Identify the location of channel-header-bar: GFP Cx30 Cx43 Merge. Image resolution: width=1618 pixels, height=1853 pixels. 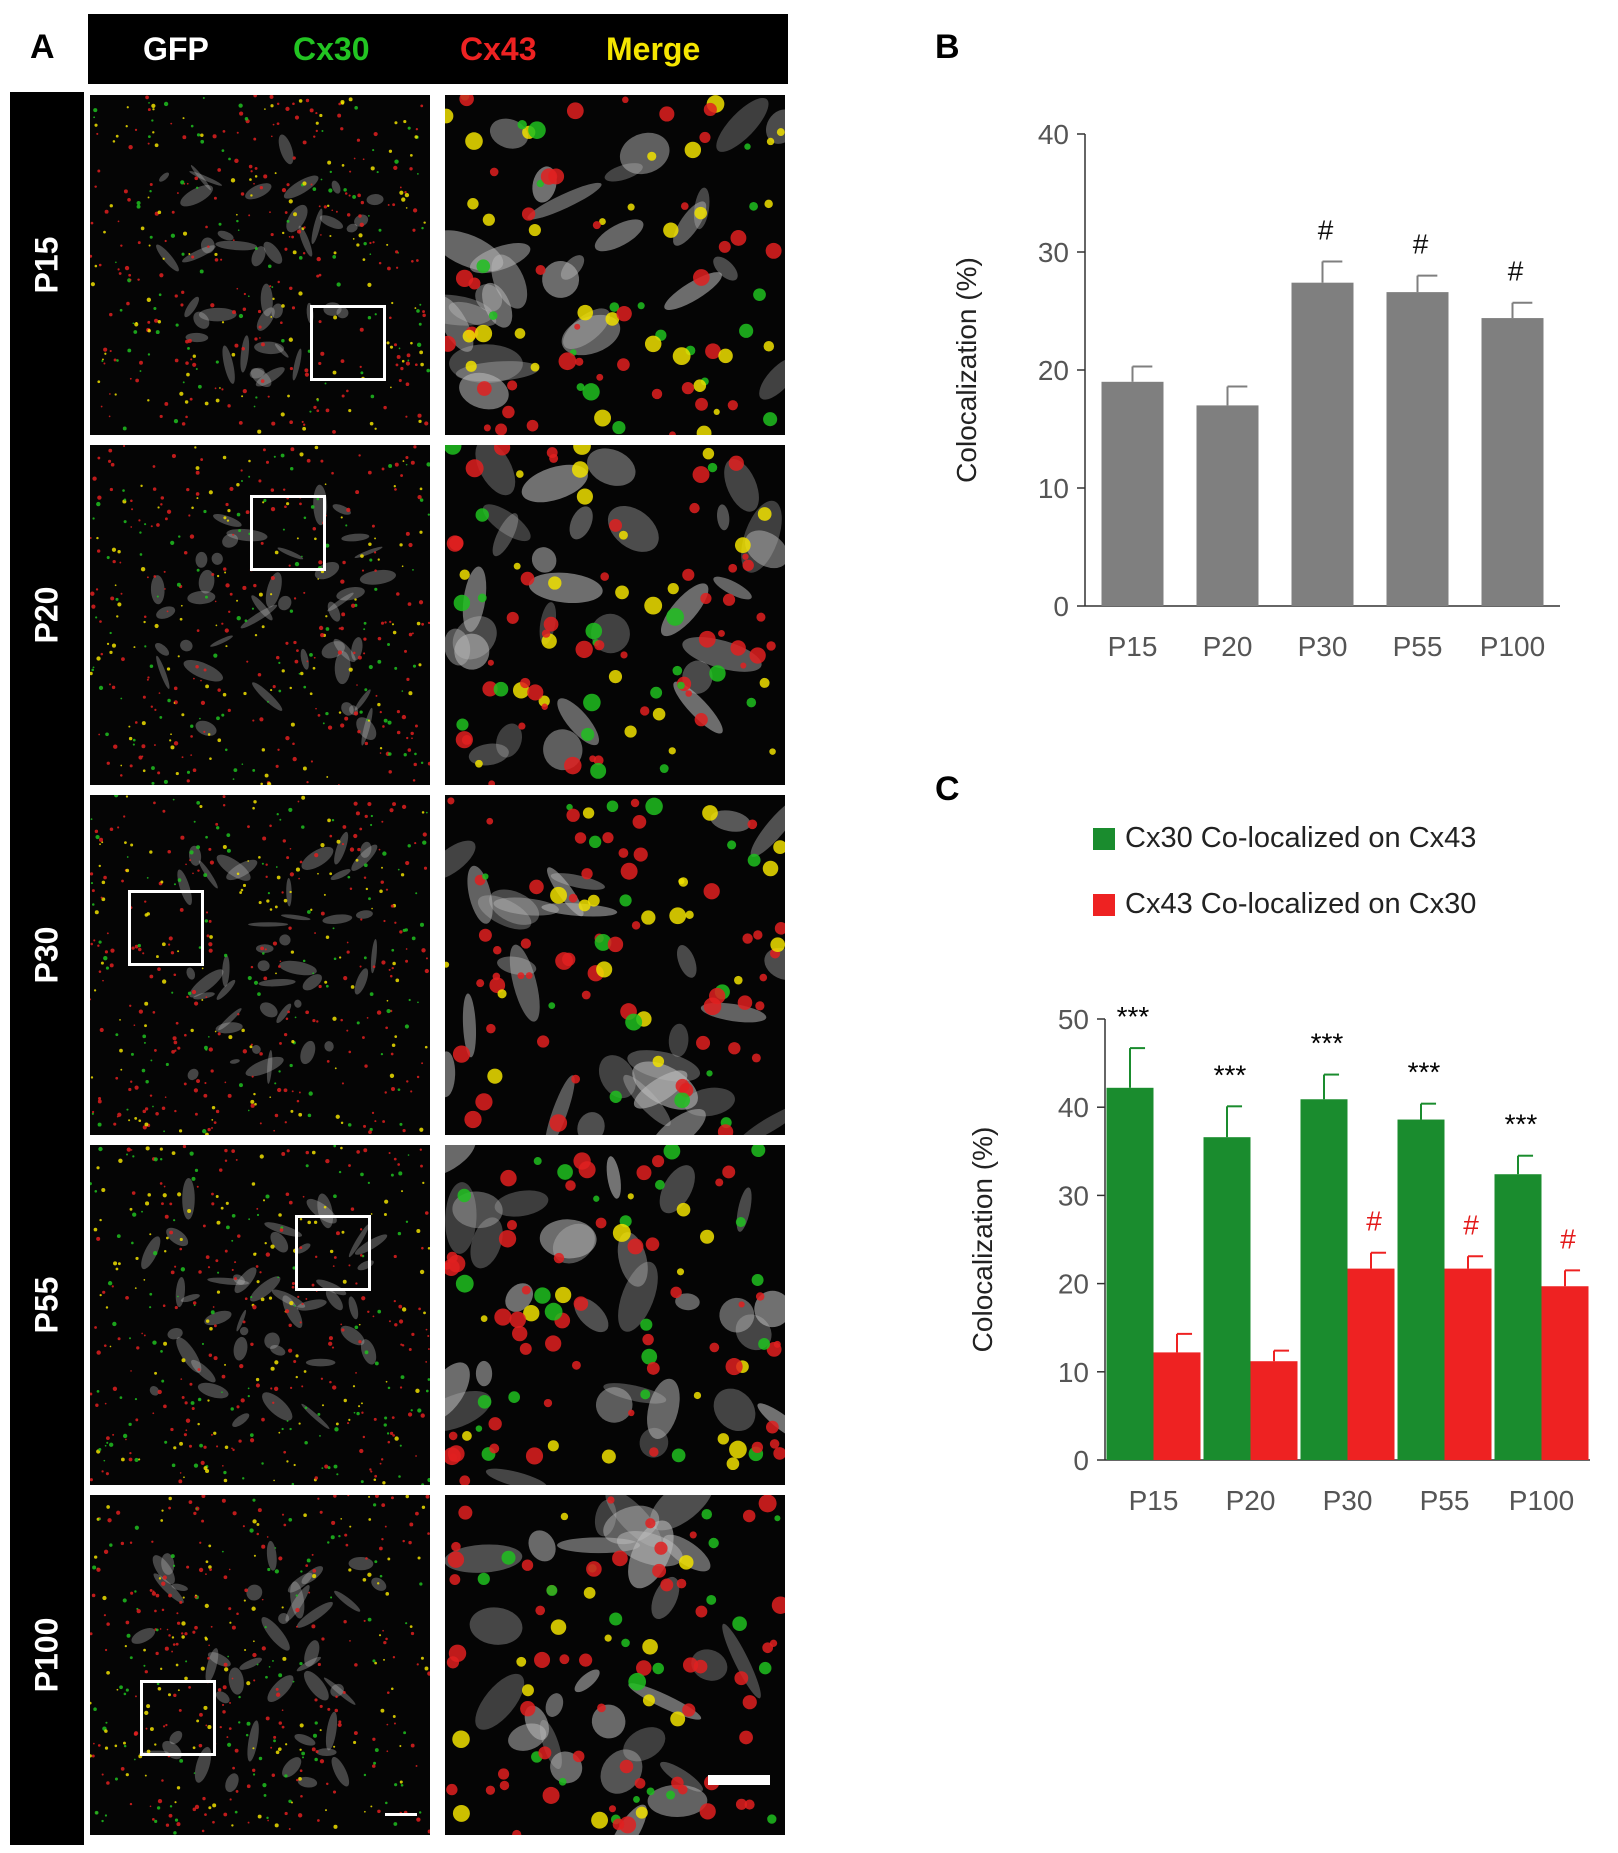
(438, 49).